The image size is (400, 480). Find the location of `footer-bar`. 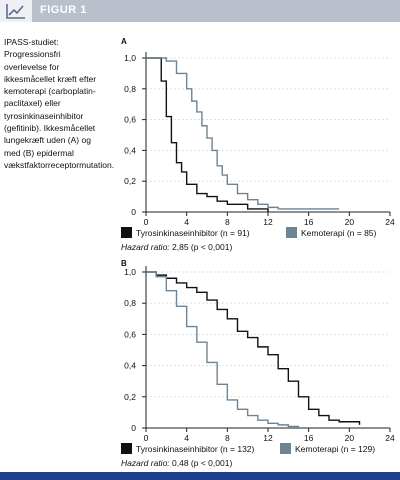

footer-bar is located at coordinates (200, 476).